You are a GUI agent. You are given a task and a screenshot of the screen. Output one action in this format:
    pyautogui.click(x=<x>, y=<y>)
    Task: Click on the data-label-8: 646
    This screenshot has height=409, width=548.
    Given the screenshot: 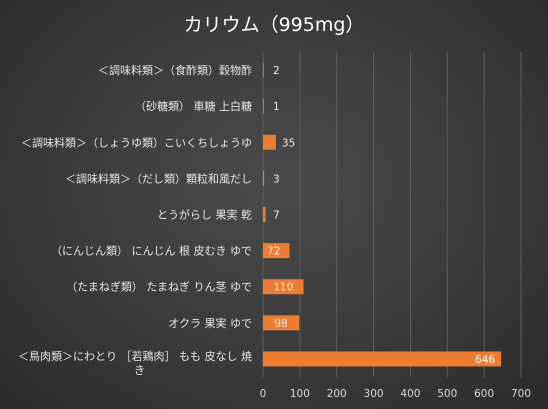 What is the action you would take?
    pyautogui.click(x=485, y=360)
    